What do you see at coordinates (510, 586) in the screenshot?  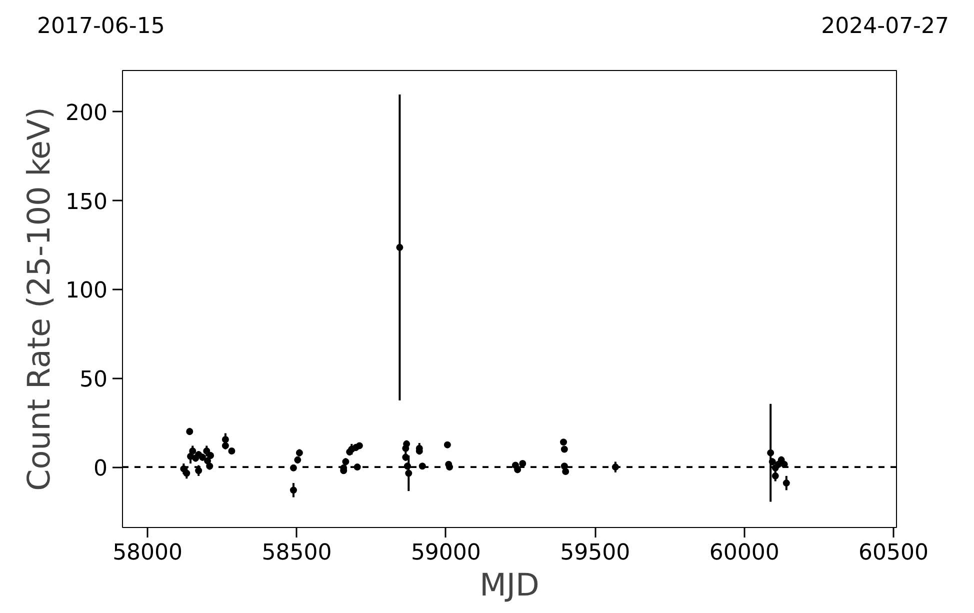 I see `x-axis-title: MJD` at bounding box center [510, 586].